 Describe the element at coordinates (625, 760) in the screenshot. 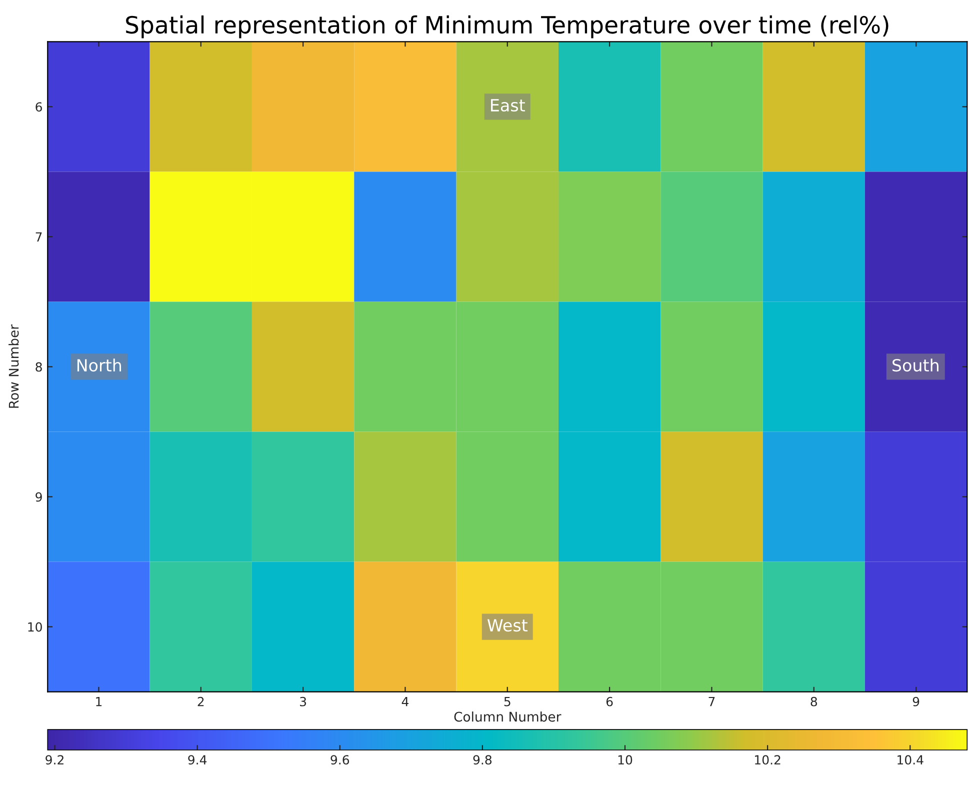

I see `color-bar-label: 10` at that location.